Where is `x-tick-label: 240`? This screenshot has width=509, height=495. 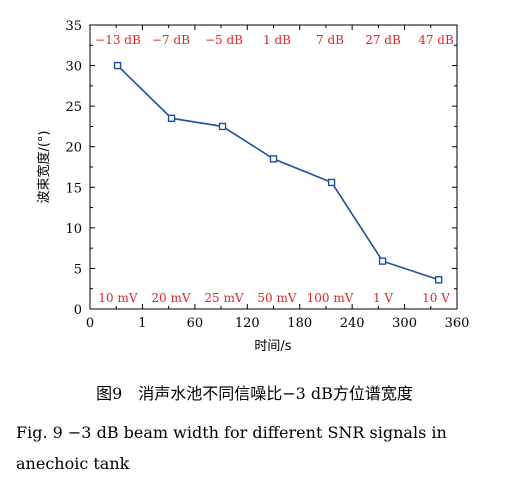
x-tick-label: 240 is located at coordinates (352, 323).